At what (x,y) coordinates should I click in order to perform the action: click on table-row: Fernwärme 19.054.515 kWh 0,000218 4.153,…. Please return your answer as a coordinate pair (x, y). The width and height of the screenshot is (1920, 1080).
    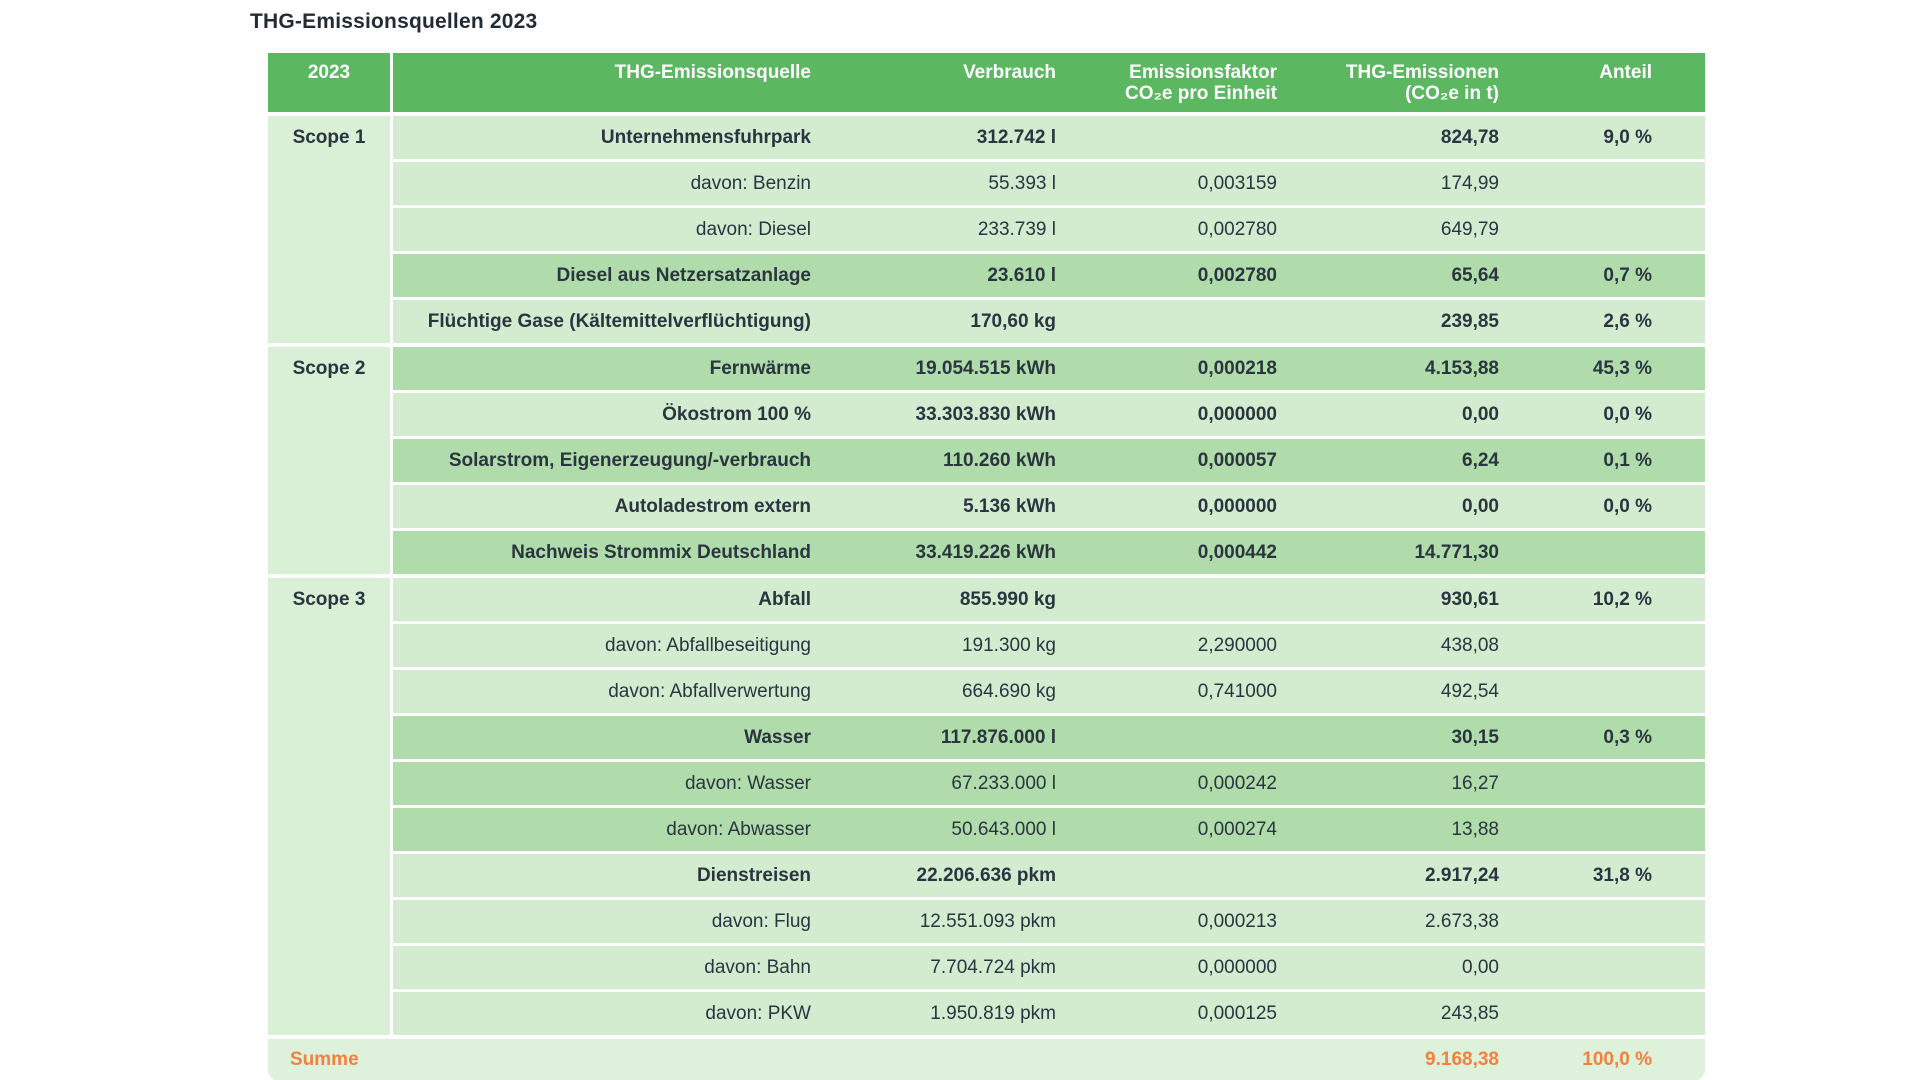
    Looking at the image, I should click on (1049, 368).